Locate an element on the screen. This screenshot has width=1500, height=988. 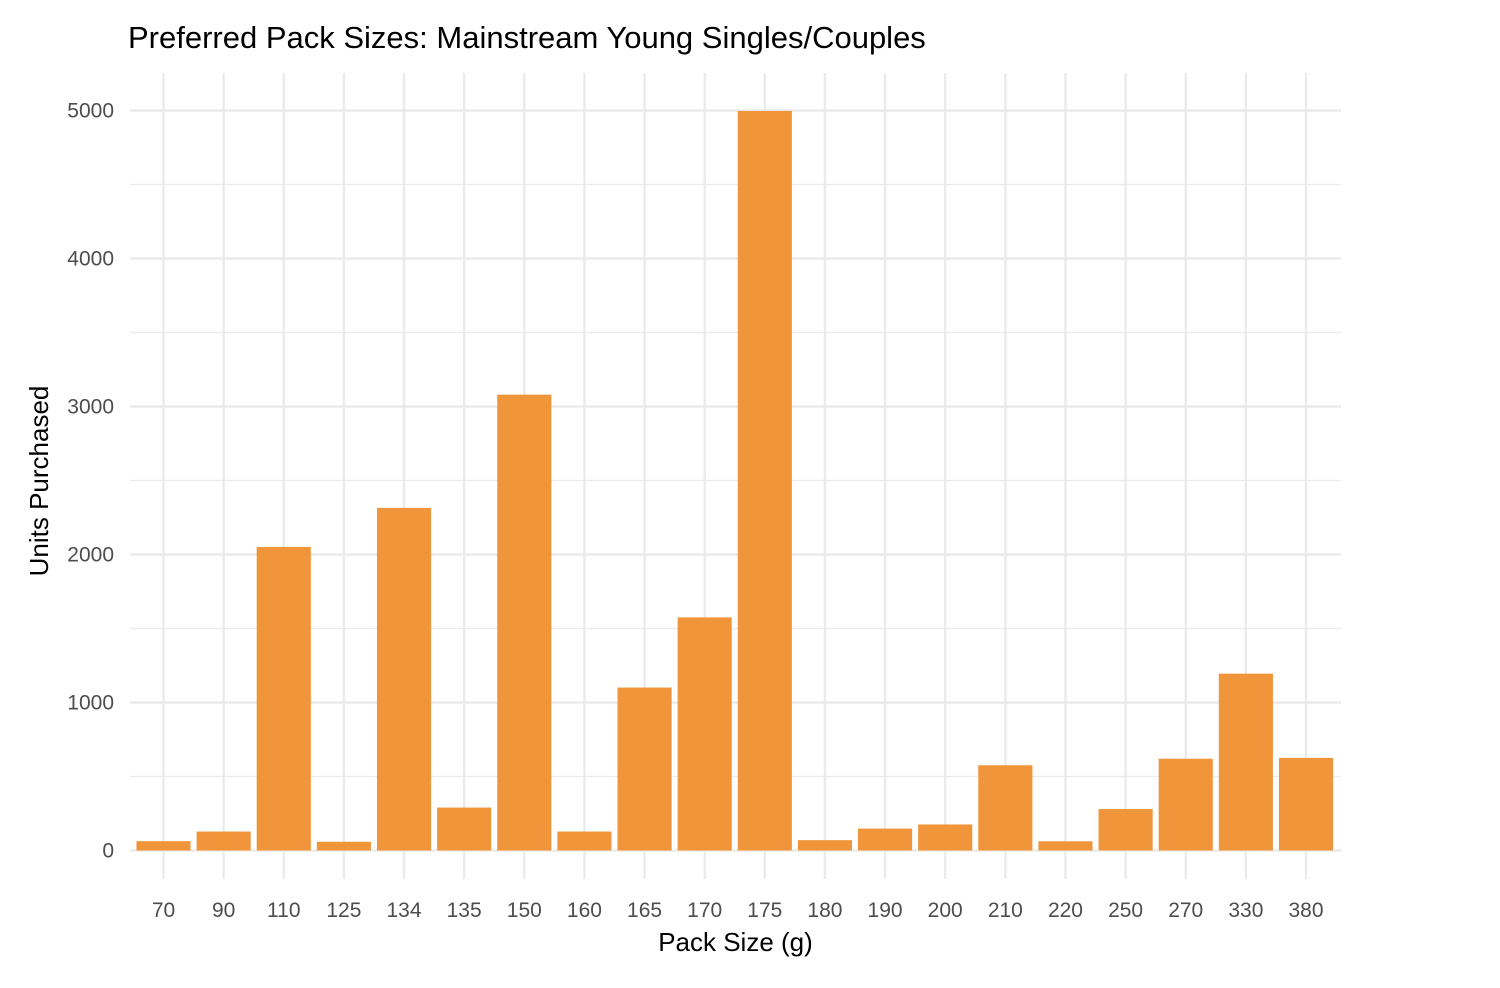
y-tick-label: 0 is located at coordinates (108, 851).